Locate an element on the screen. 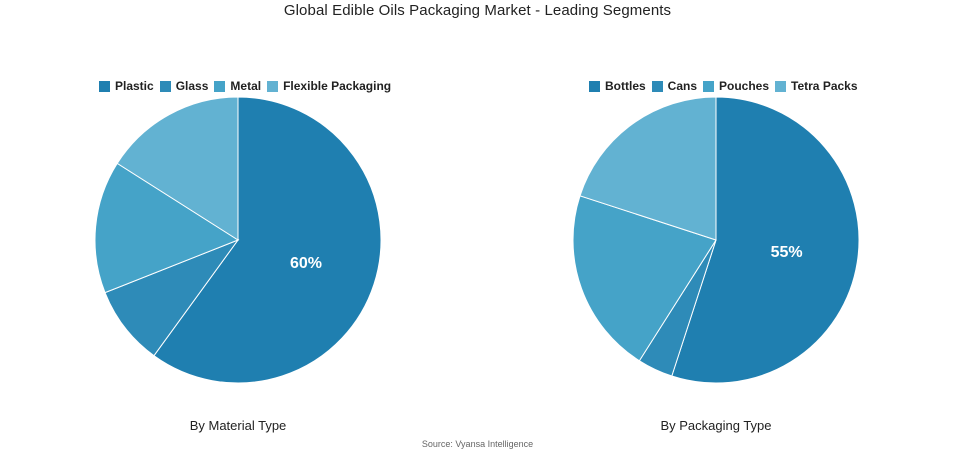 The width and height of the screenshot is (955, 454). legend-material-type: Plastic Glass Metal Flexible Packaging is located at coordinates (248, 86).